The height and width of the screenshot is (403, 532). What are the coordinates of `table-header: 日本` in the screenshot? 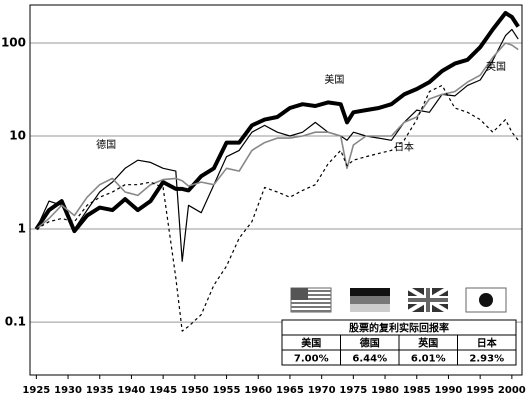 It's located at (487, 343).